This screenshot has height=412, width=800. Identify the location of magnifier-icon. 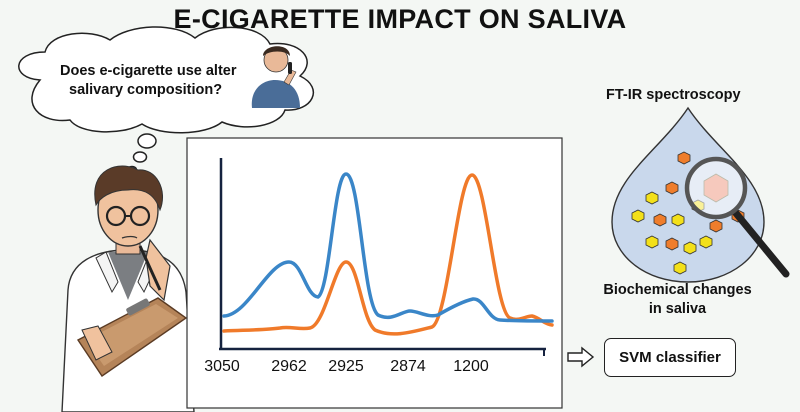
(737, 217).